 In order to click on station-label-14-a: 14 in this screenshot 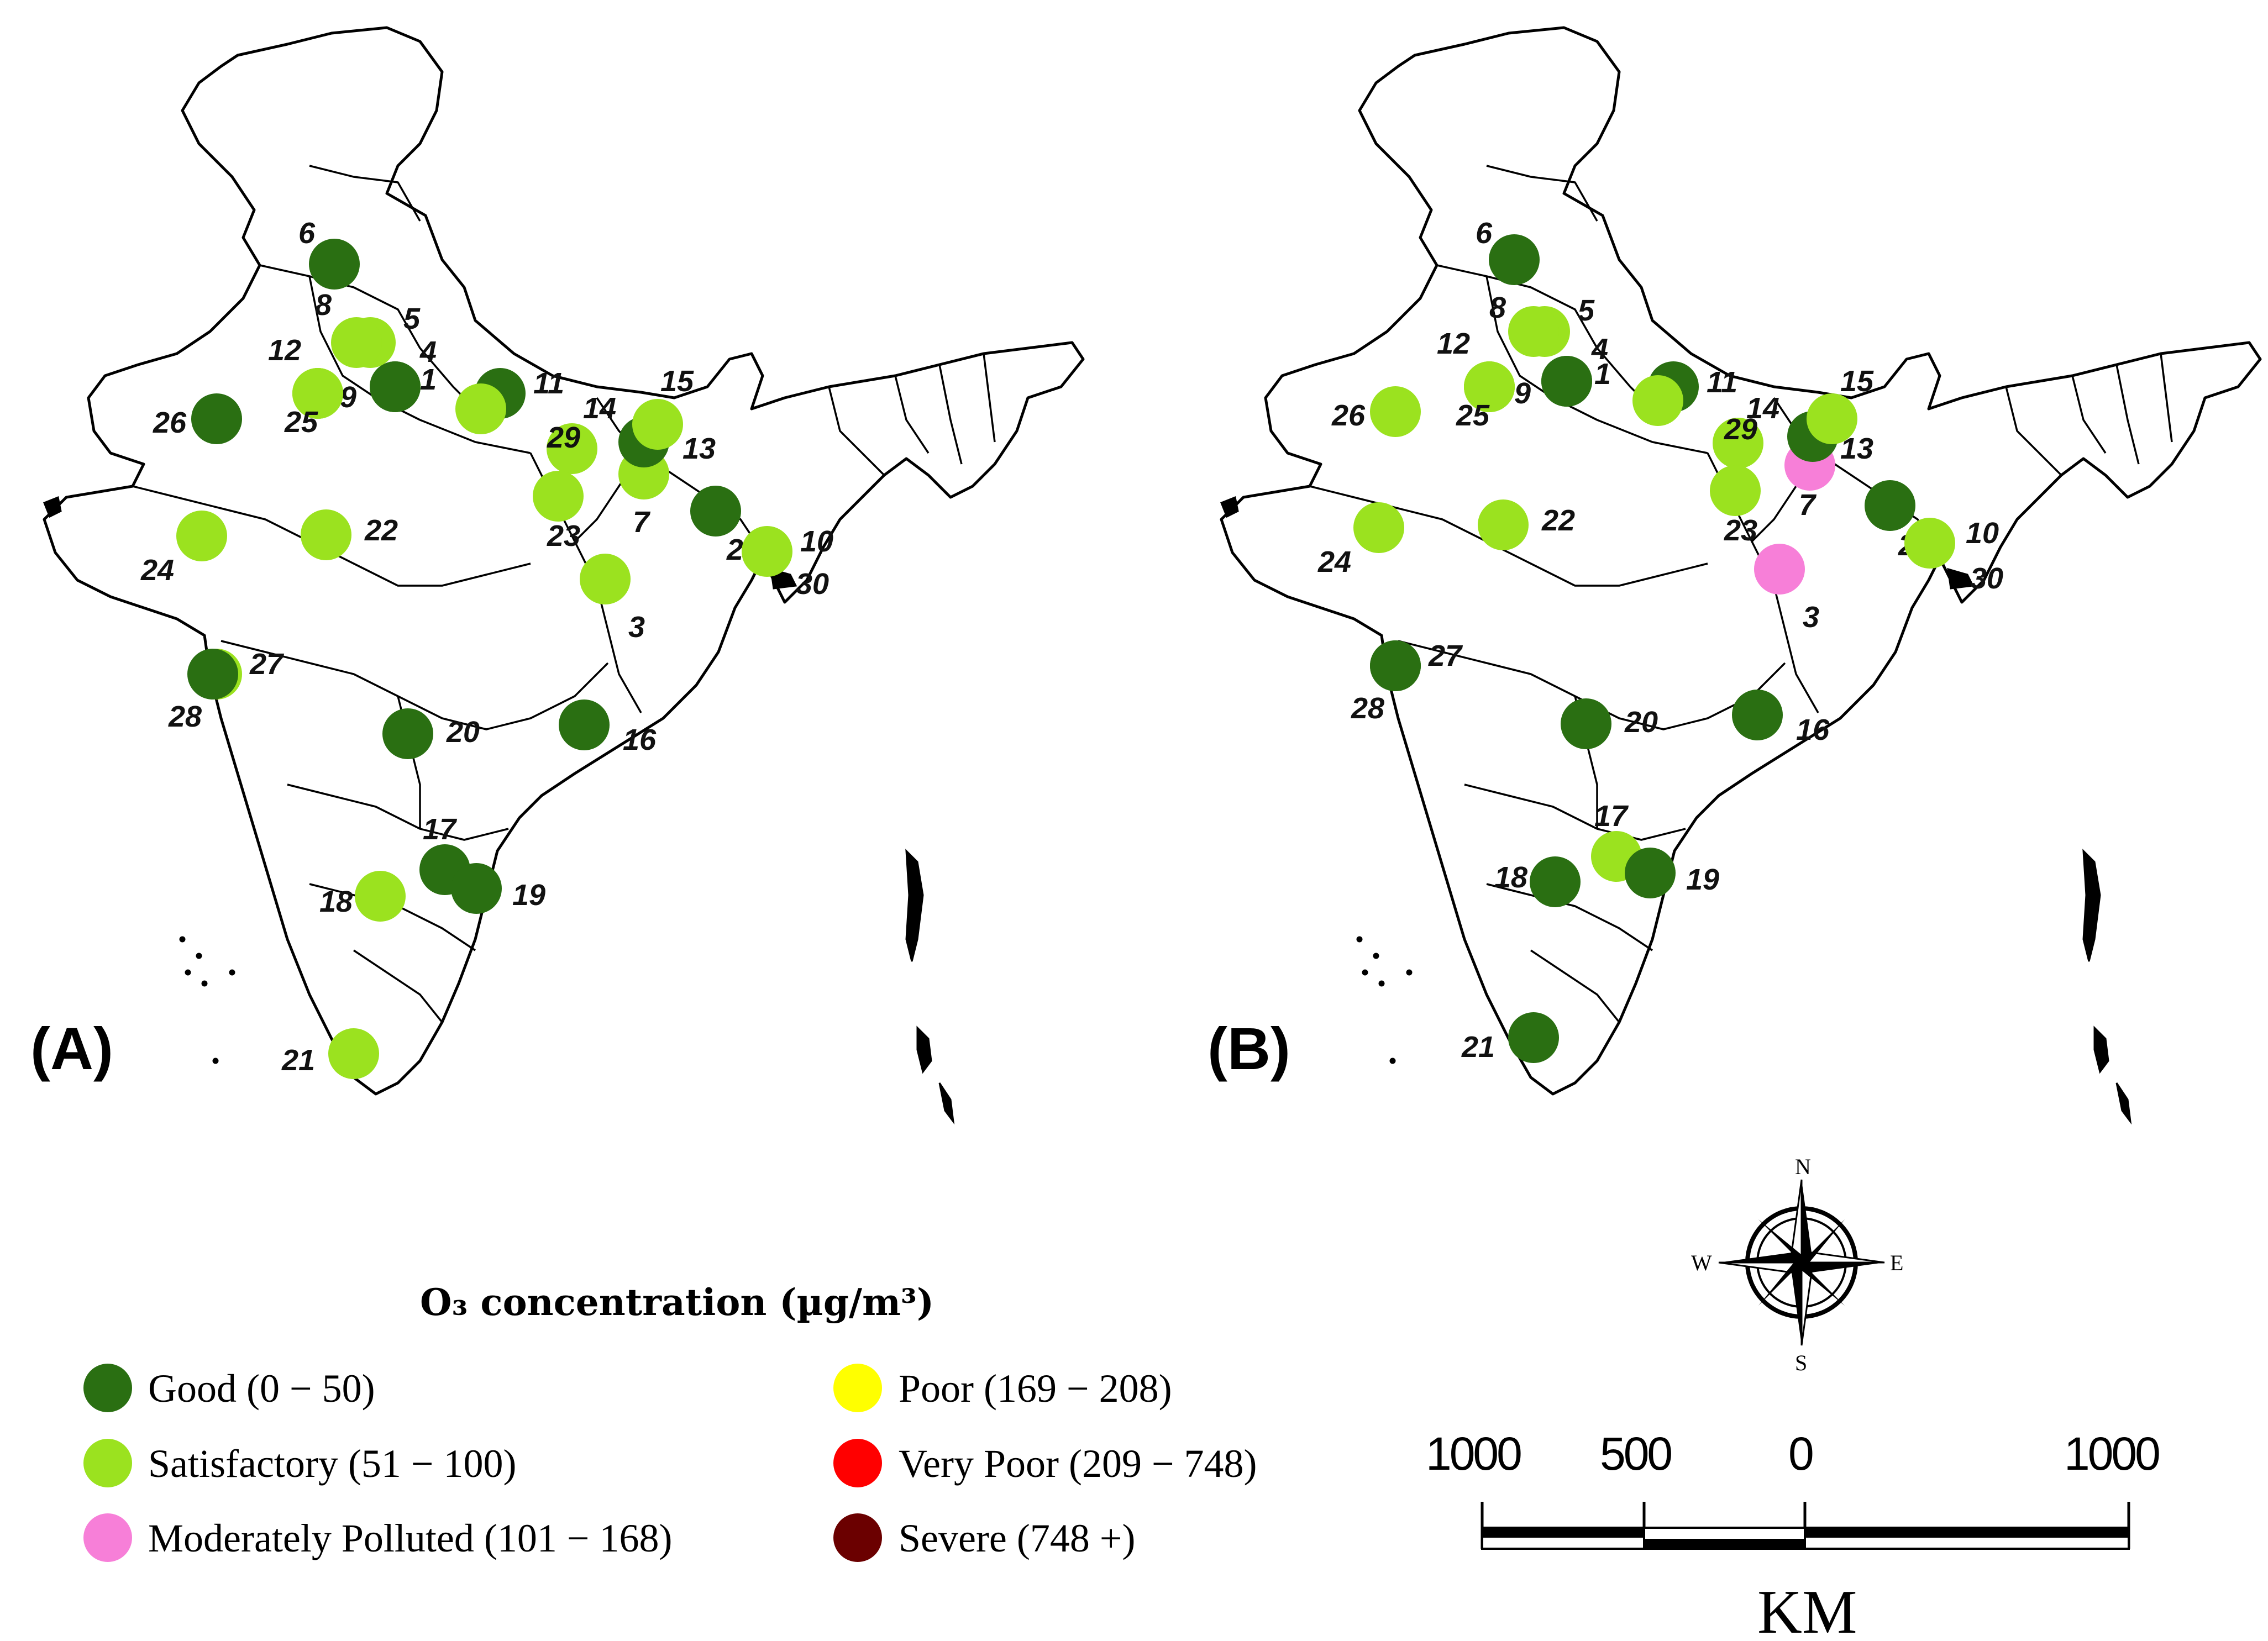, I will do `click(600, 408)`.